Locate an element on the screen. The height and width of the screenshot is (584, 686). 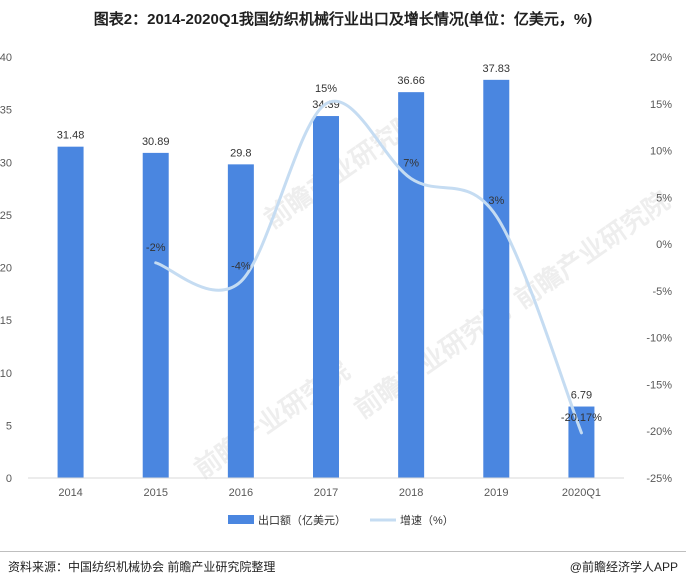
right-axis-tick-label: 5% is located at coordinates (664, 198).